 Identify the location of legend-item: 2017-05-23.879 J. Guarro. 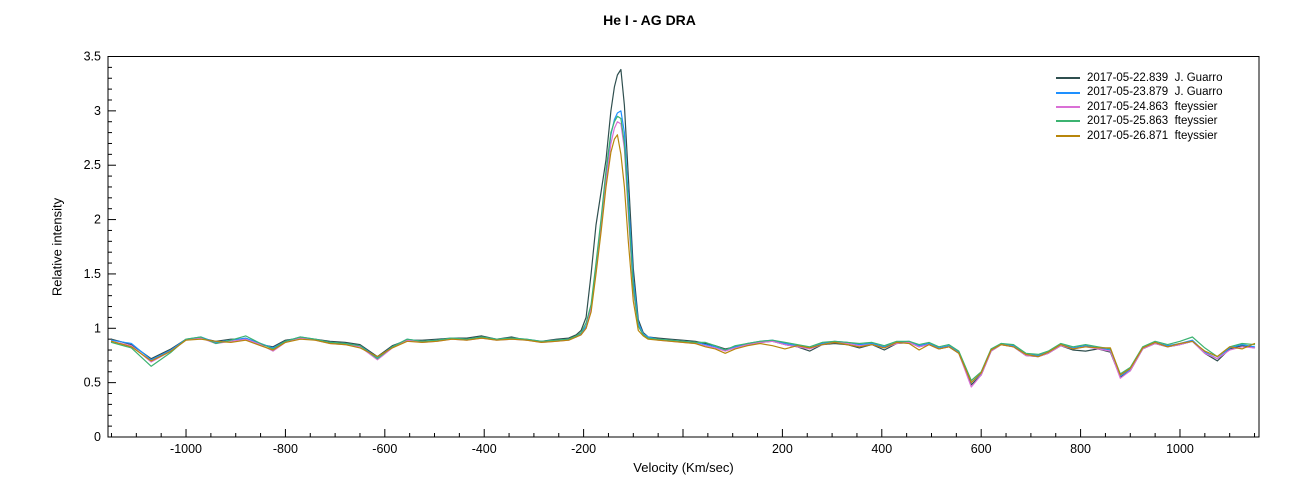
(1139, 92).